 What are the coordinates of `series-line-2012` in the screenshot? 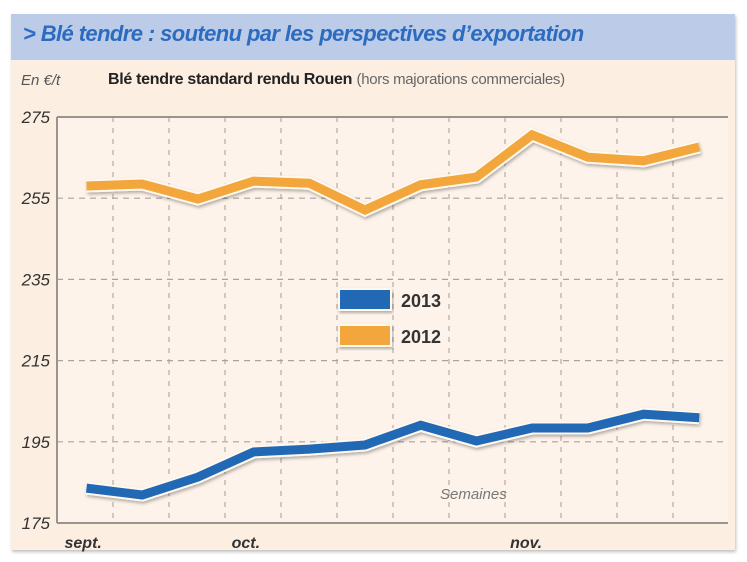 It's located at (393, 172).